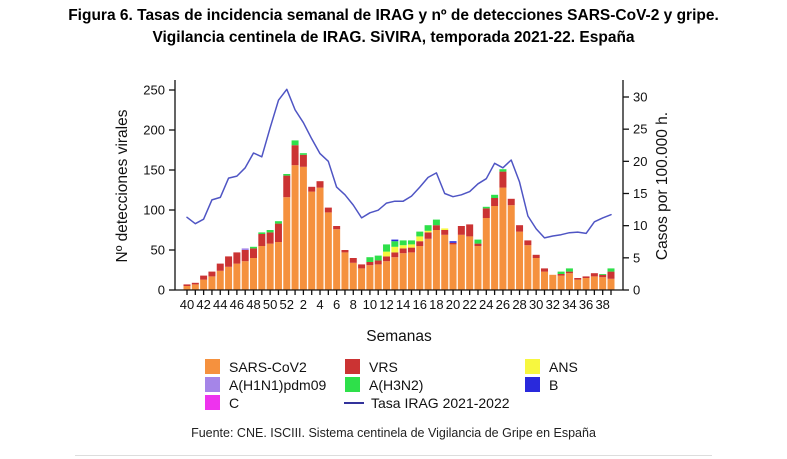  I want to click on bar-segment-VRS-w50, so click(270, 238).